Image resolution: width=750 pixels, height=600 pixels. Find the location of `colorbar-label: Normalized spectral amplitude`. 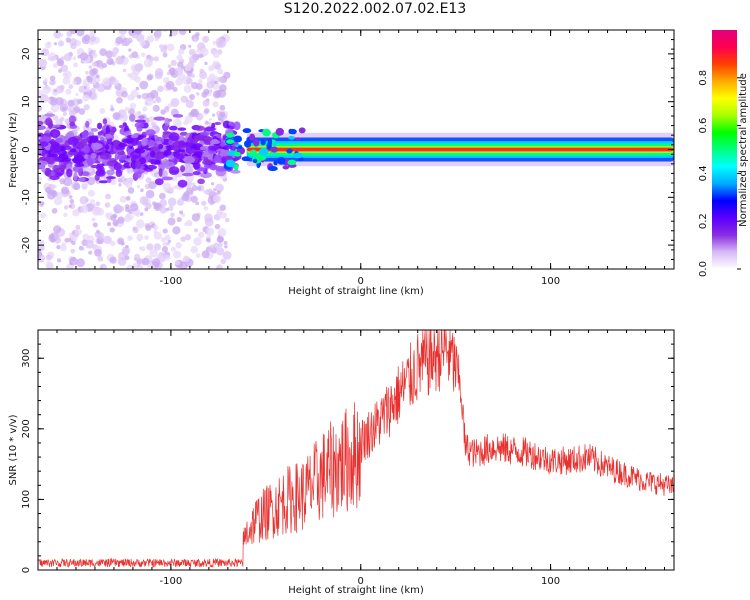

colorbar-label: Normalized spectral amplitude is located at coordinates (743, 150).